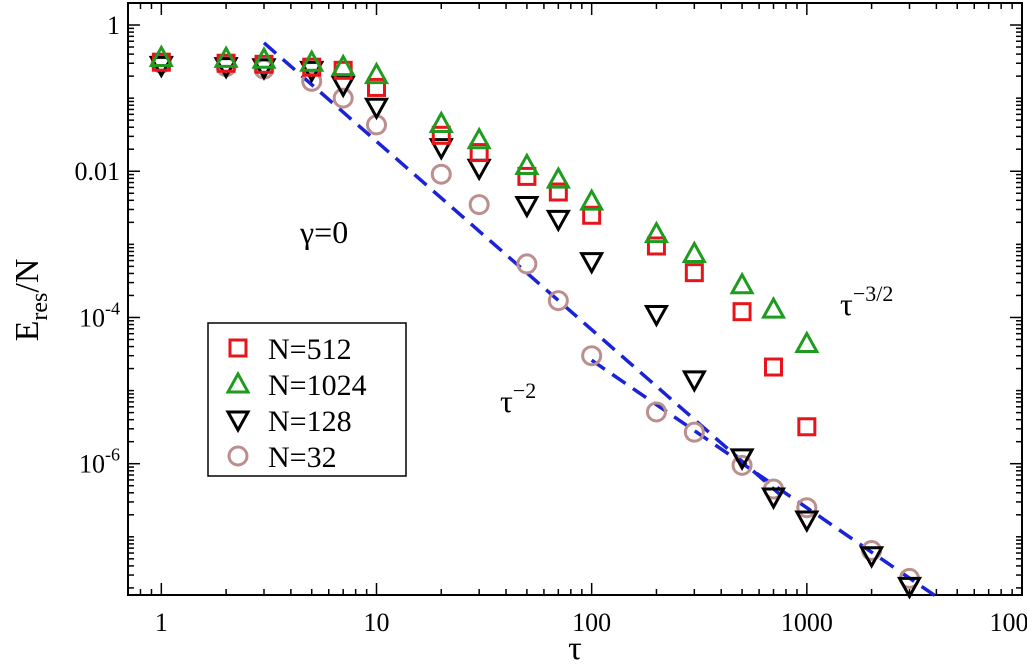 The width and height of the screenshot is (1027, 664). What do you see at coordinates (112, 455) in the screenshot?
I see `y-tick-label-exp: -6` at bounding box center [112, 455].